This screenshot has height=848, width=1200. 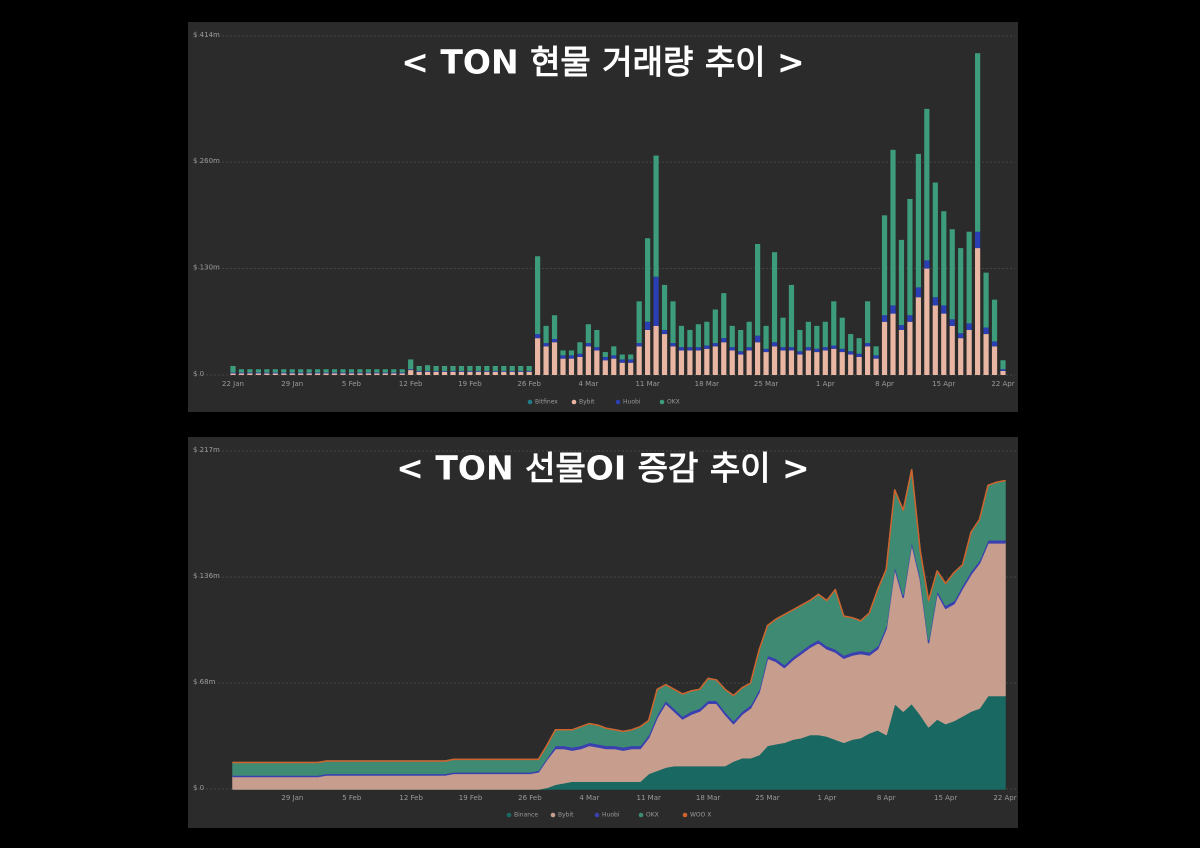 I want to click on y-tick-label: $ 260m, so click(x=206, y=161).